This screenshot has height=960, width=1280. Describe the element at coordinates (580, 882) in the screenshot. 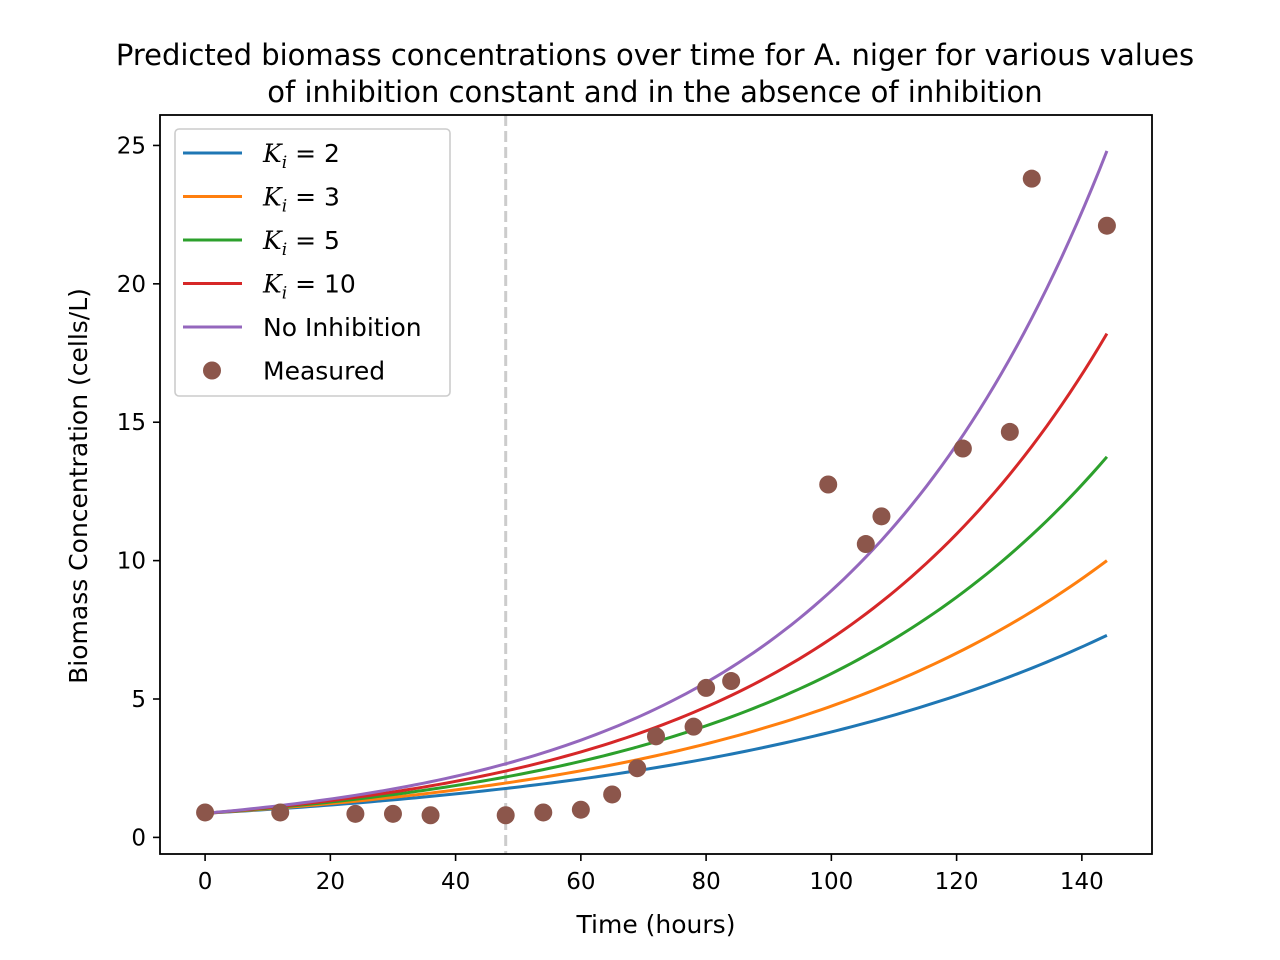

I see `x-tick-label: 60` at that location.